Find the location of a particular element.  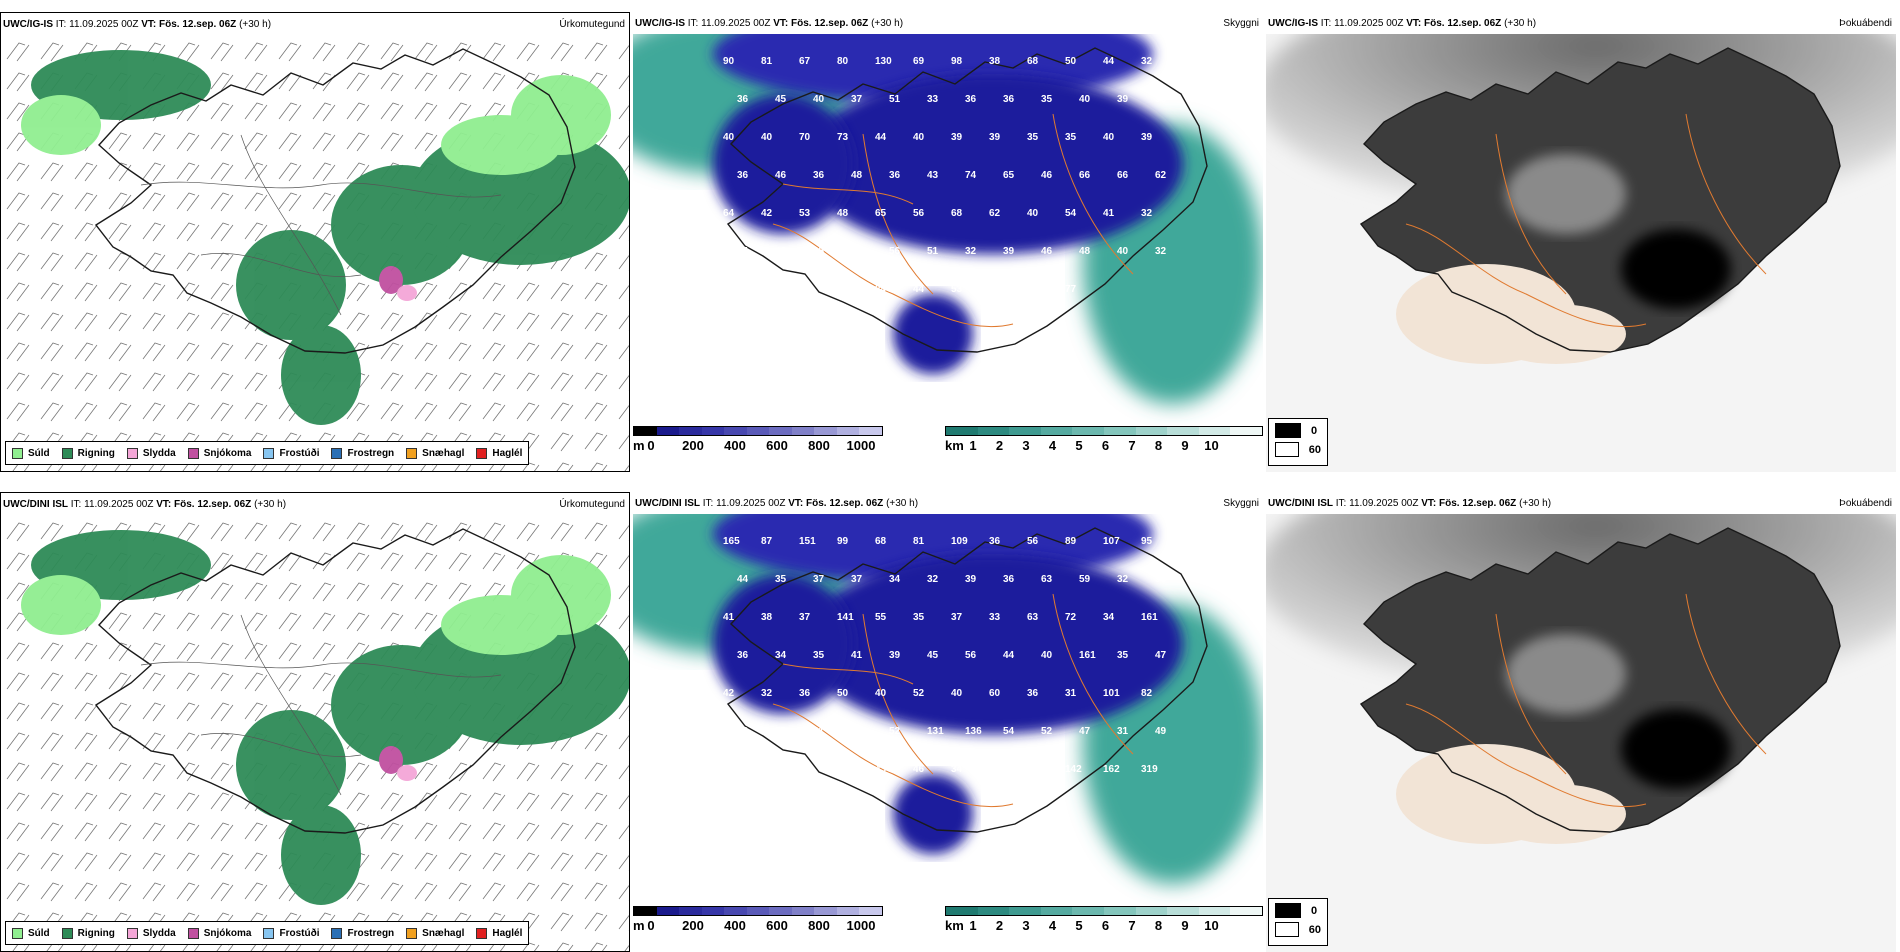

panel-title: Skyggni is located at coordinates (1241, 503).